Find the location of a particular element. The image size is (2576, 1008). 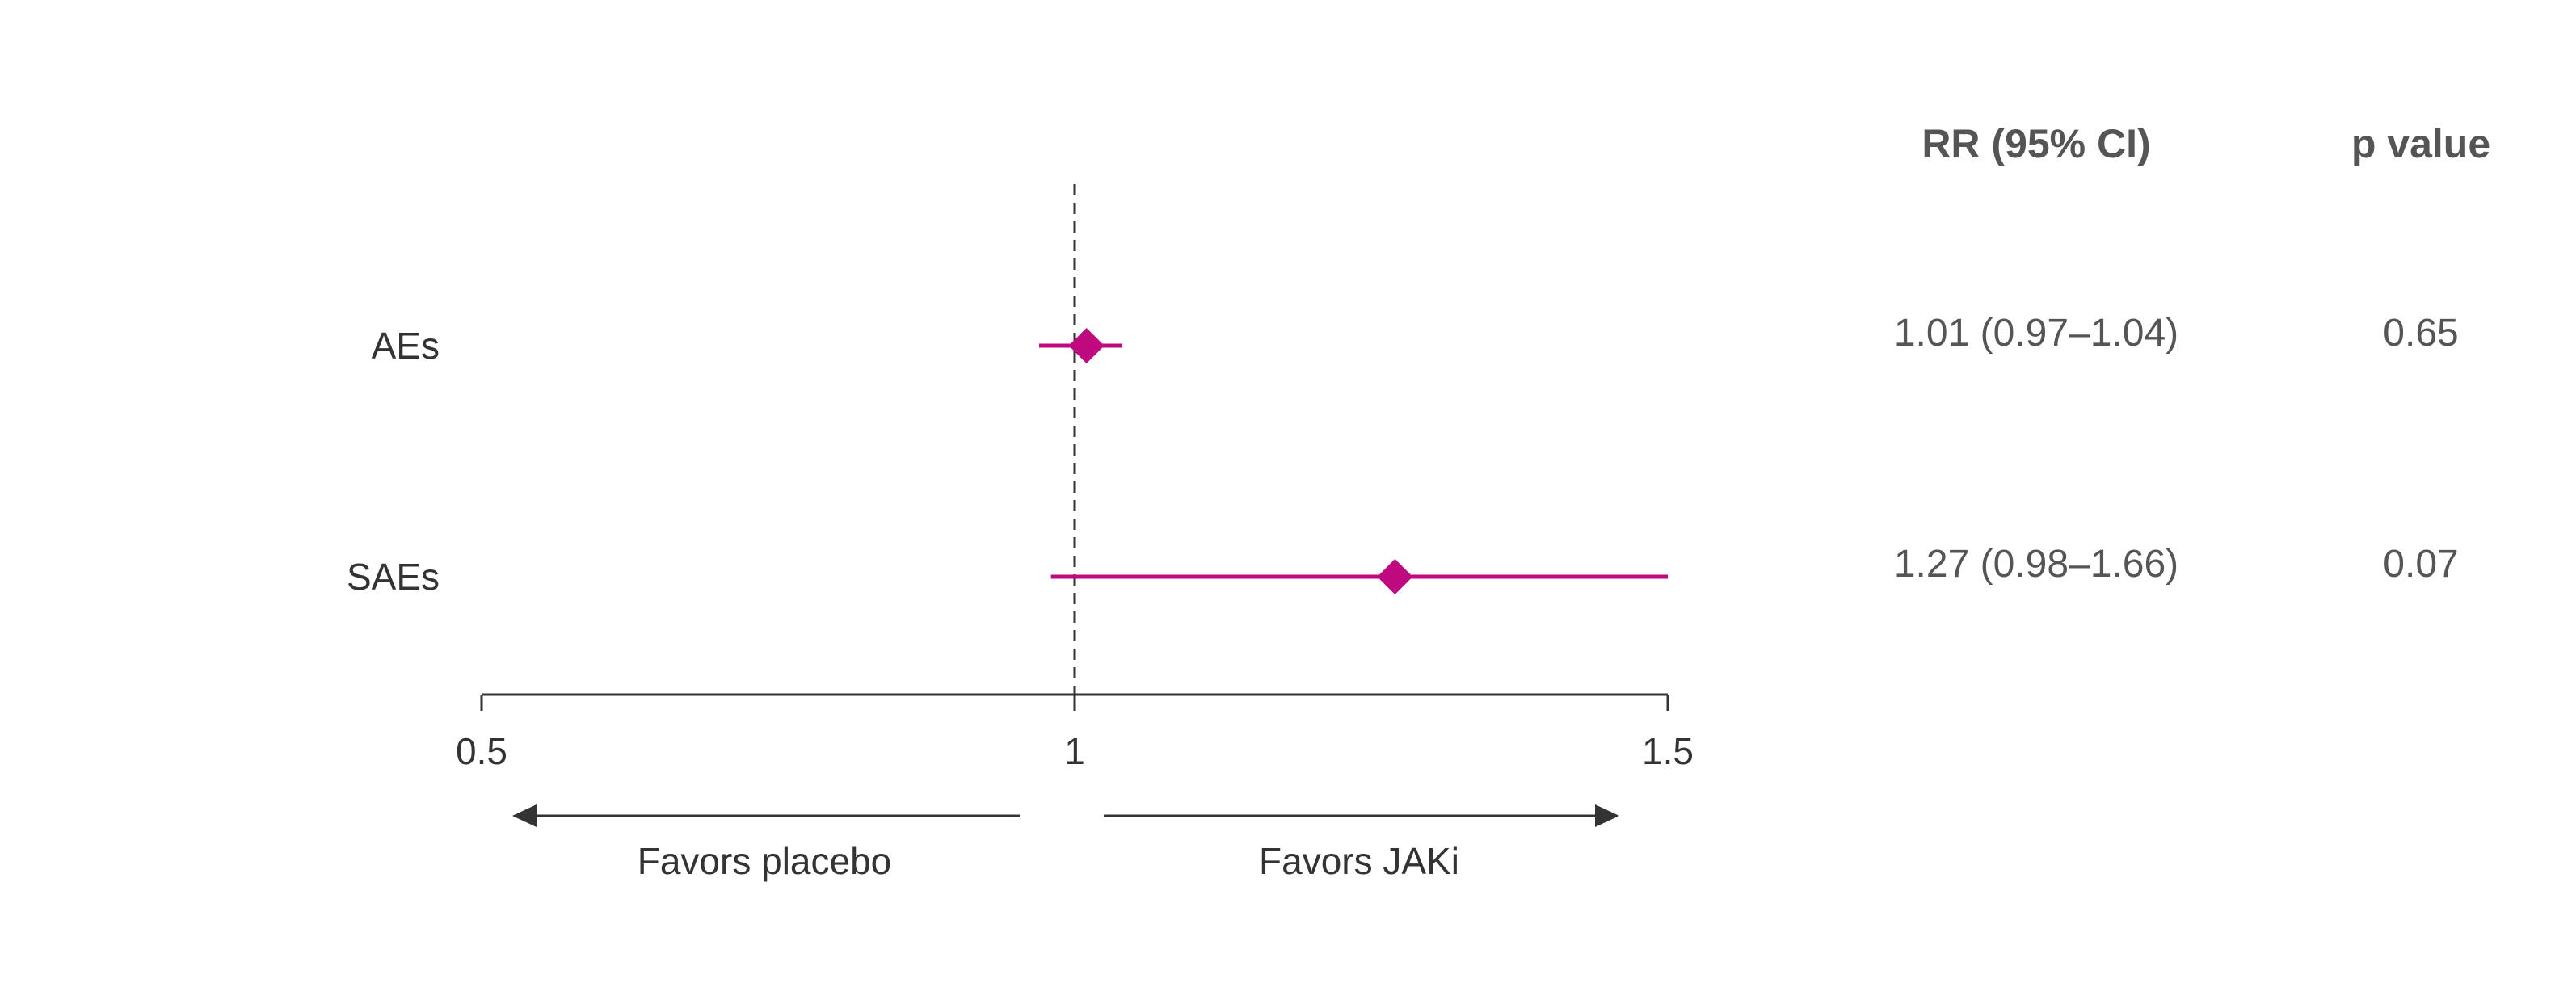

favors-left-label: Favors placebo is located at coordinates (765, 861).